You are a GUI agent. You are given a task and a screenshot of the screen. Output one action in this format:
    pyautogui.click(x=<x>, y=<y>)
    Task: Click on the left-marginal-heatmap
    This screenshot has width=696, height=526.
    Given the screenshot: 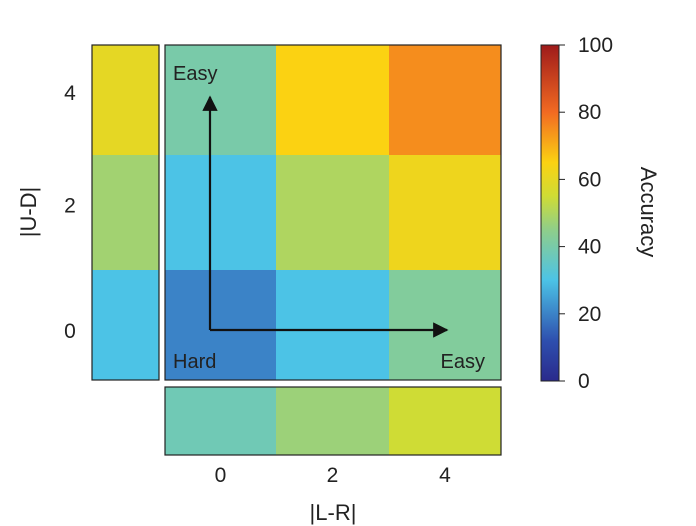 What is the action you would take?
    pyautogui.click(x=125, y=212)
    